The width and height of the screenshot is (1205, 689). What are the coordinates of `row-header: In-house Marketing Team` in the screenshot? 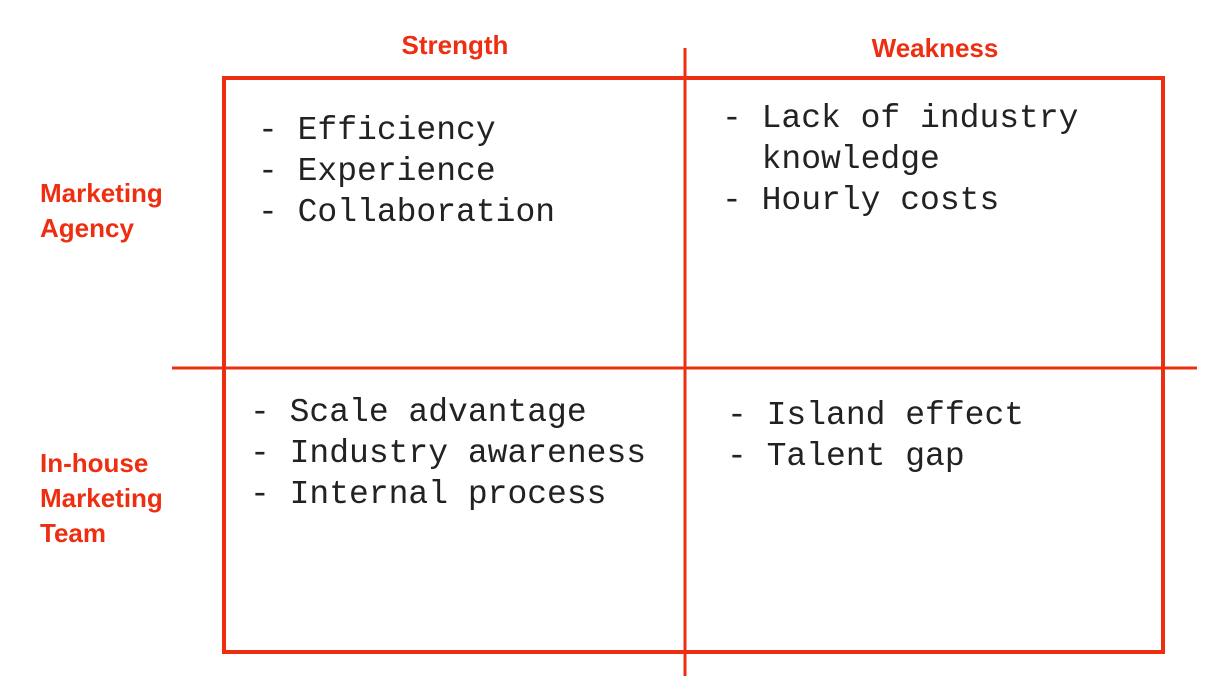 It's located at (101, 498).